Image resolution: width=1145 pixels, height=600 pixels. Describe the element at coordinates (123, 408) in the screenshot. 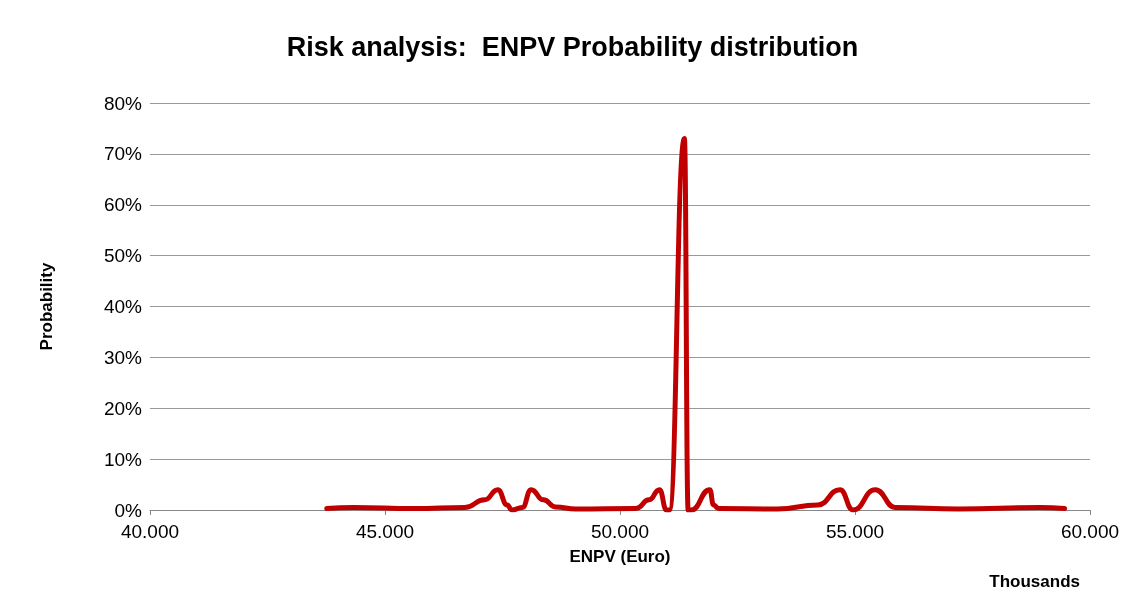

I see `y-tick-label: 20%` at that location.